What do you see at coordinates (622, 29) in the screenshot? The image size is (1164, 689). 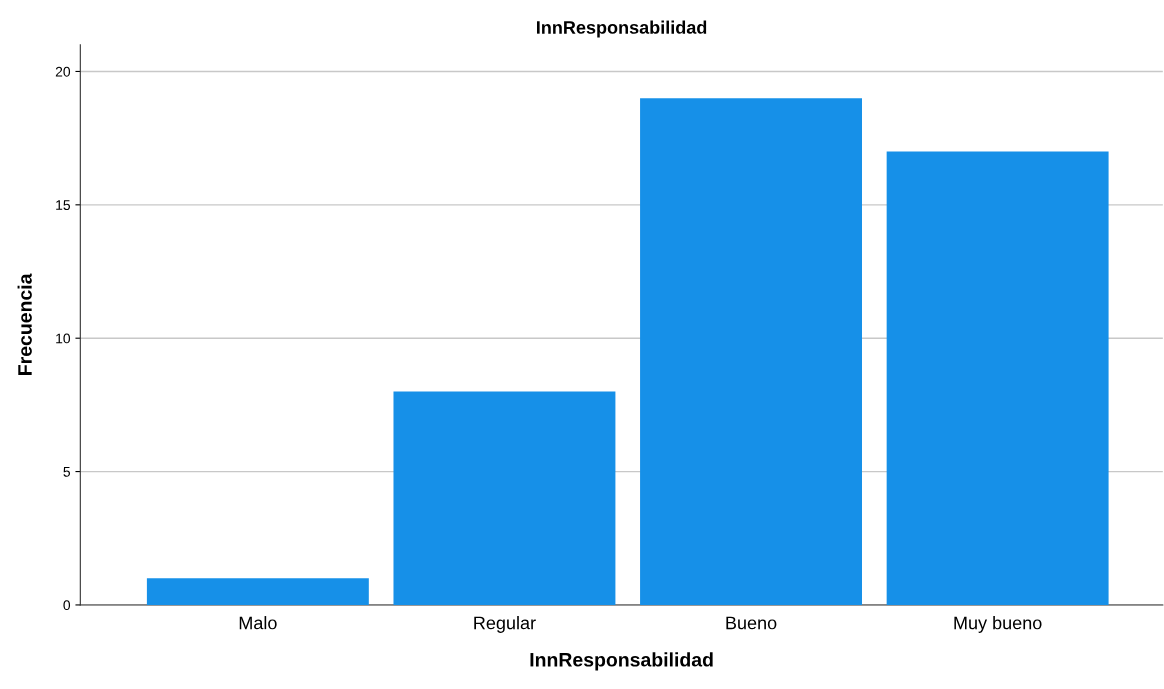 I see `chart-title: InnResponsabilidad` at bounding box center [622, 29].